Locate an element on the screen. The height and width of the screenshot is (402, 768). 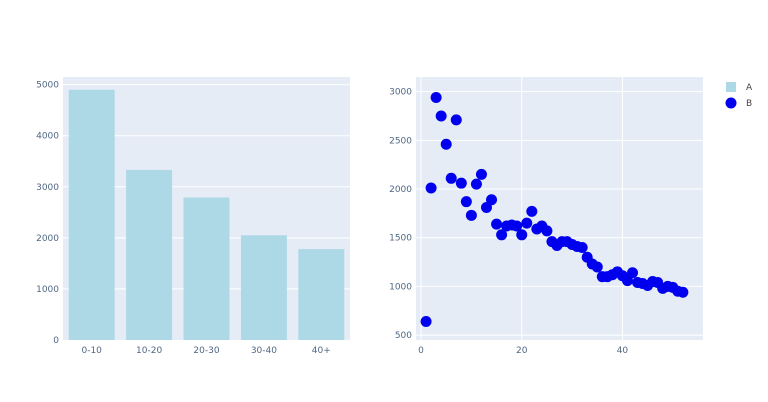
legend-swatch-A is located at coordinates (731, 87).